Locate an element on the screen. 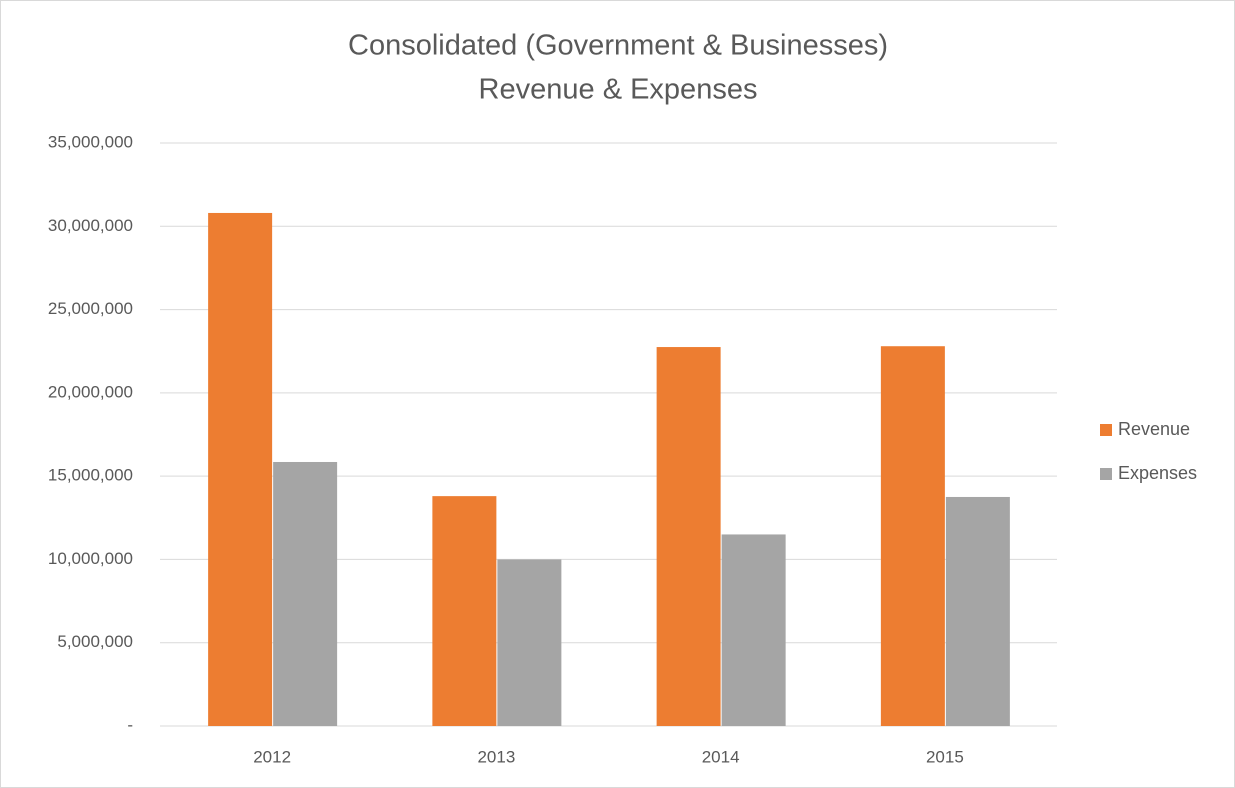  chart-title: Consolidated (Government & Businesses) is located at coordinates (618, 46).